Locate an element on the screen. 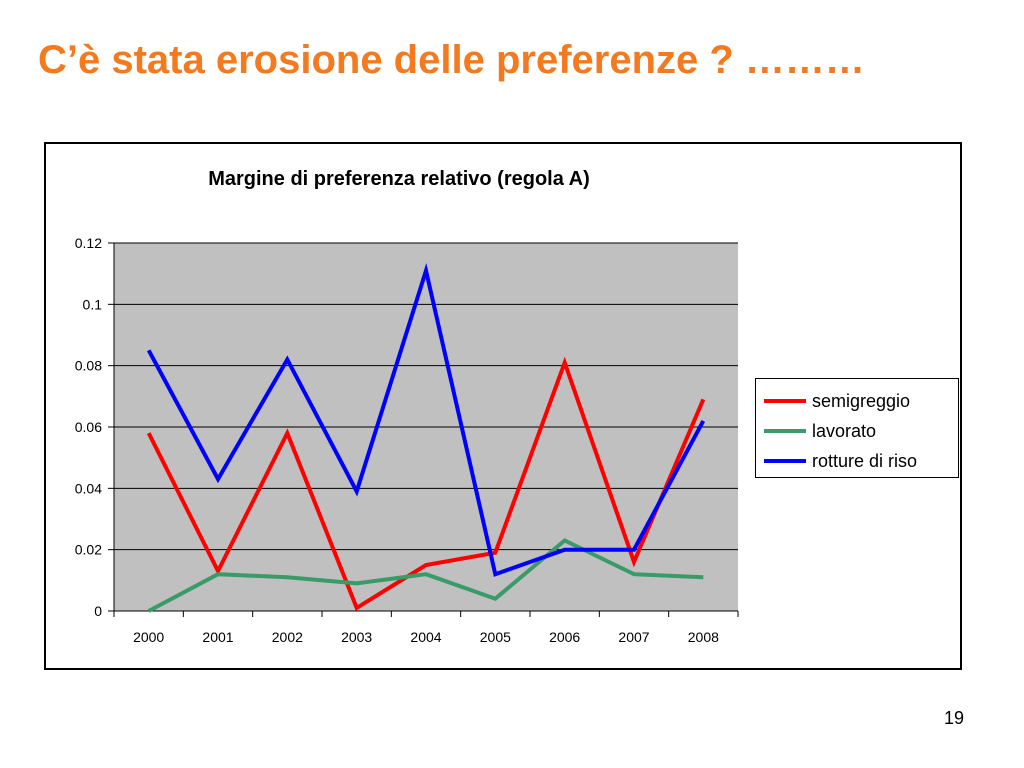 This screenshot has width=1024, height=768. y-tick-label: 0.02 is located at coordinates (88, 550).